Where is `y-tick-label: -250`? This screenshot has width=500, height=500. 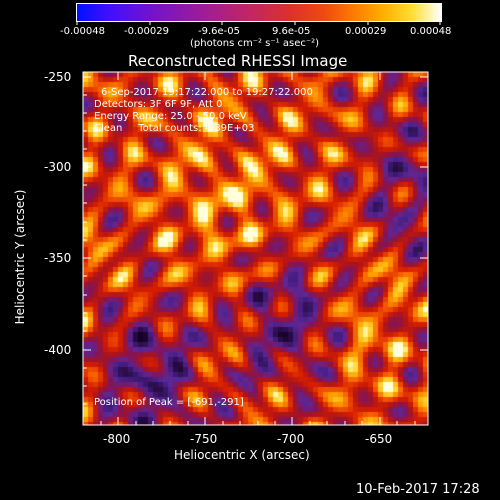 y-tick-label: -250 is located at coordinates (58, 77).